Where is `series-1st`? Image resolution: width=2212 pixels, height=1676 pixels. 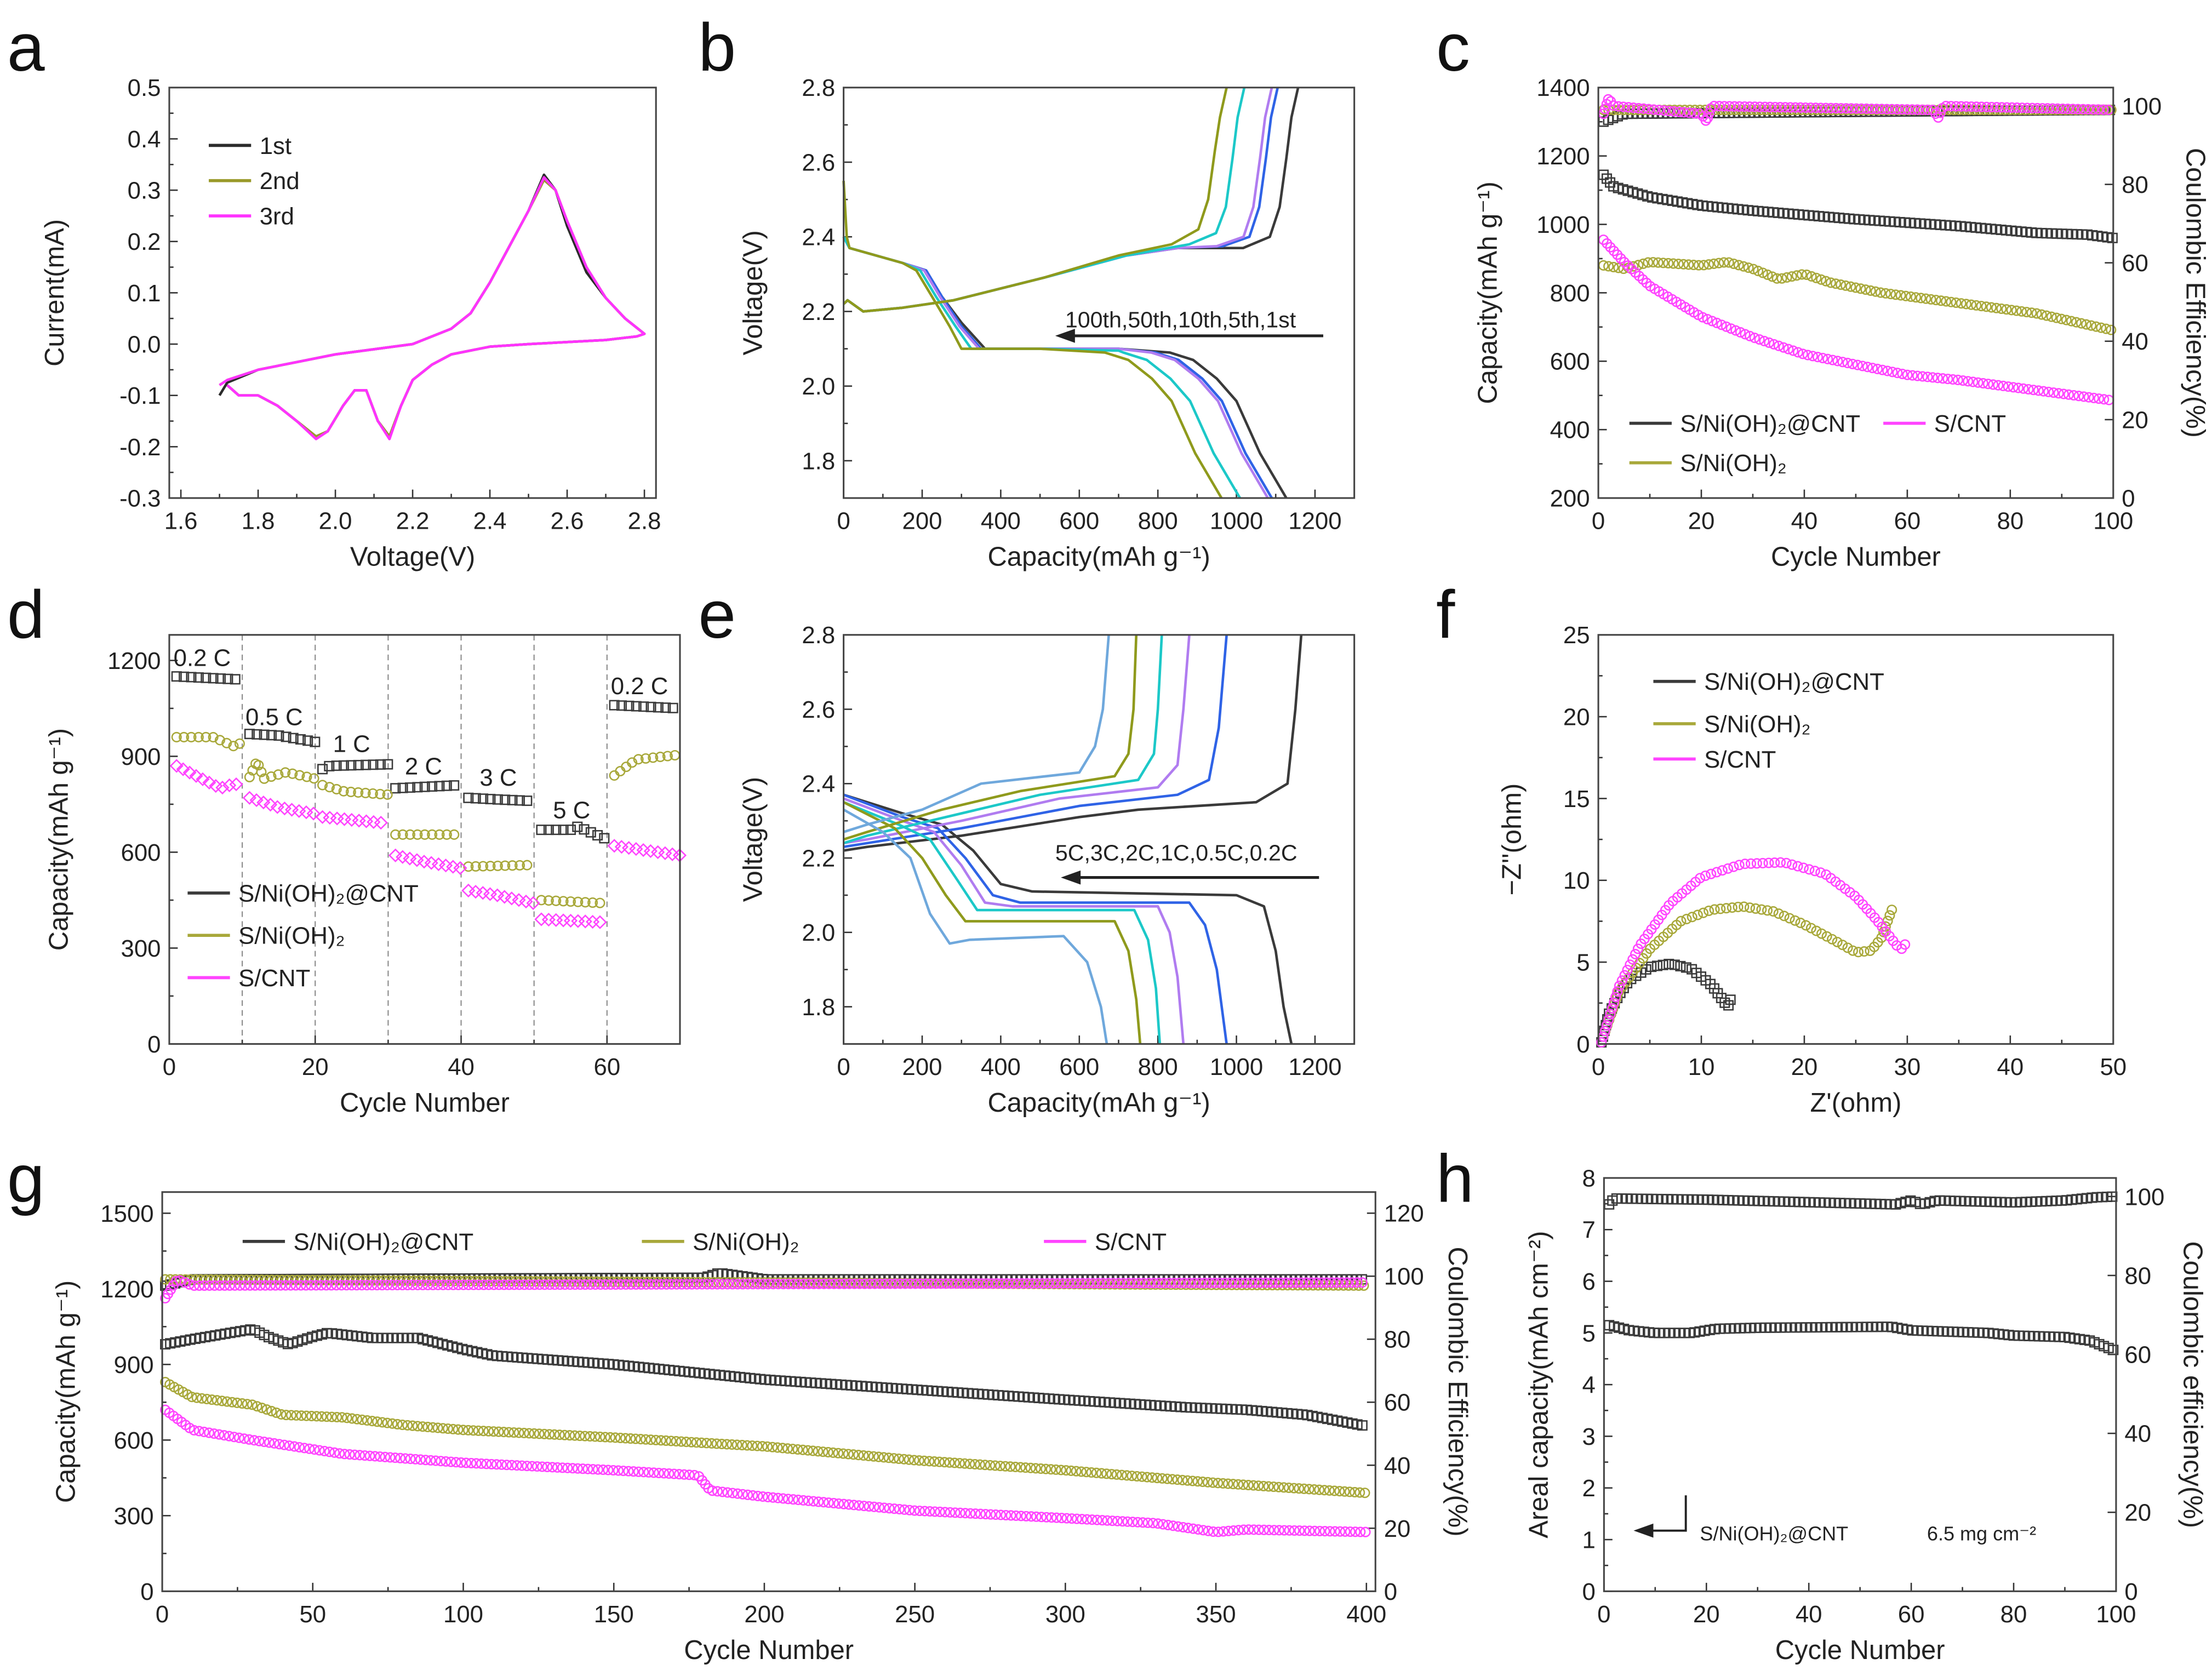
series-1st is located at coordinates (1072, 200).